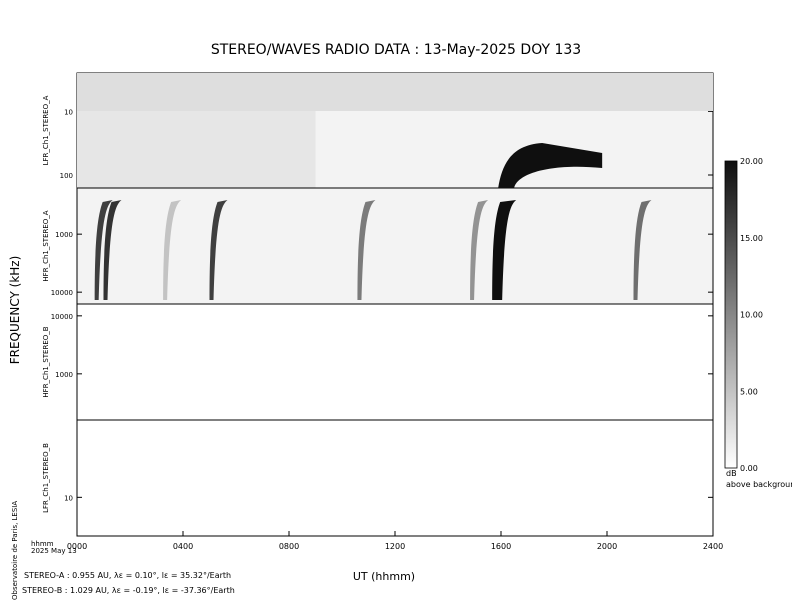 This screenshot has width=792, height=612. Describe the element at coordinates (46, 361) in the screenshot. I see `panel-label: HFR_Ch1_STEREO_B` at that location.